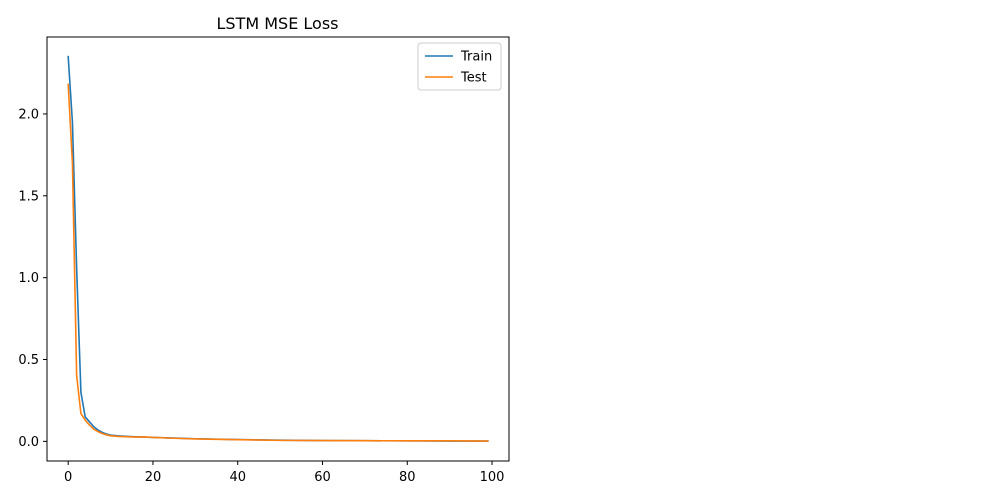 This screenshot has width=1000, height=500. What do you see at coordinates (407, 477) in the screenshot?
I see `x-tick-label: 80` at bounding box center [407, 477].